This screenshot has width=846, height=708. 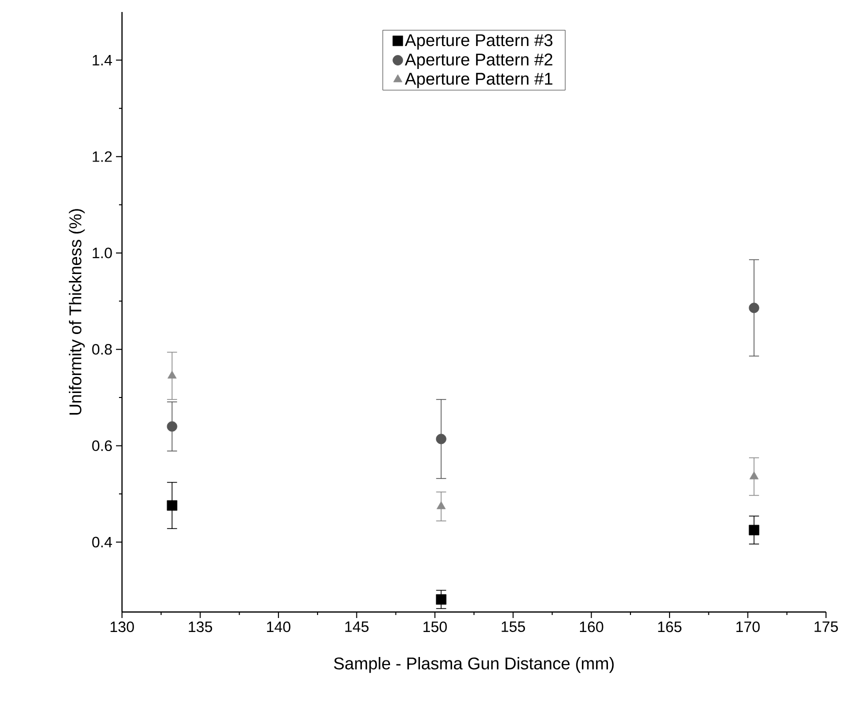 I want to click on x-tick-label: 135, so click(x=200, y=627).